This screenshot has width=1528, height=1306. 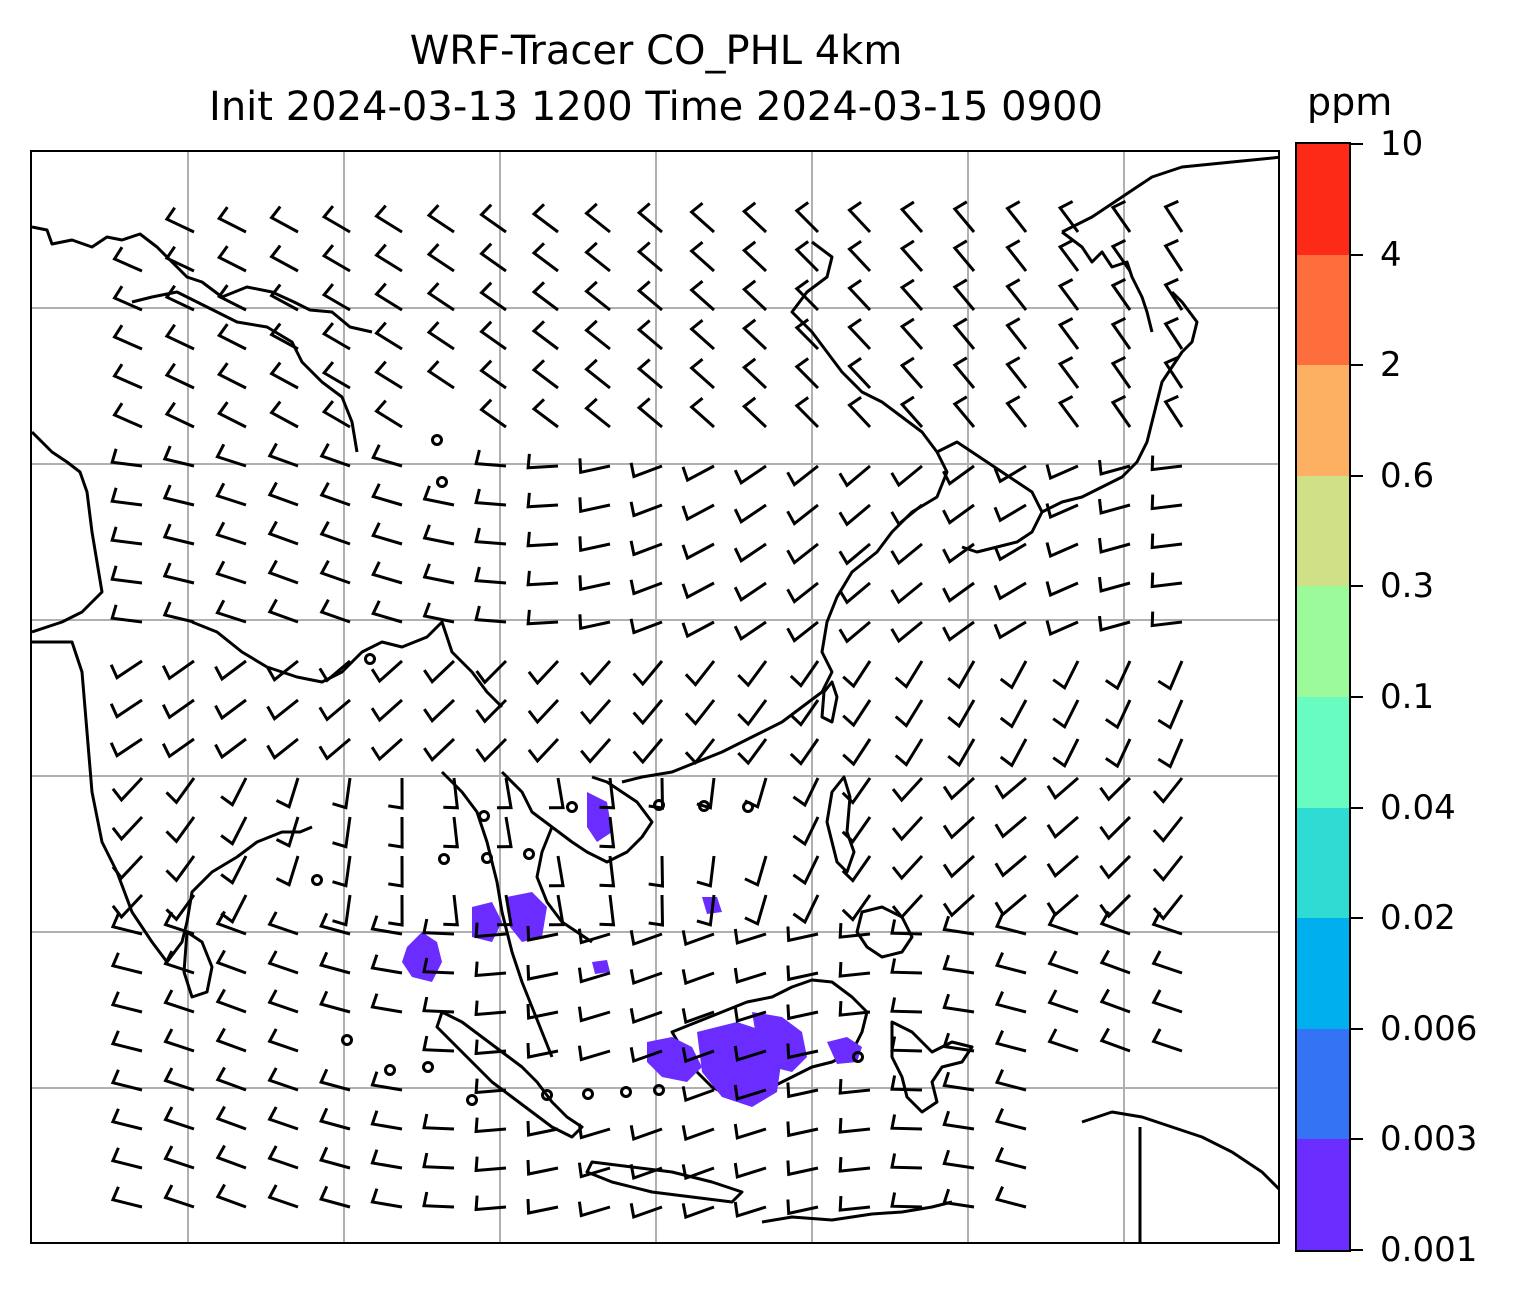 I want to click on coastline-korea, so click(x=990, y=497).